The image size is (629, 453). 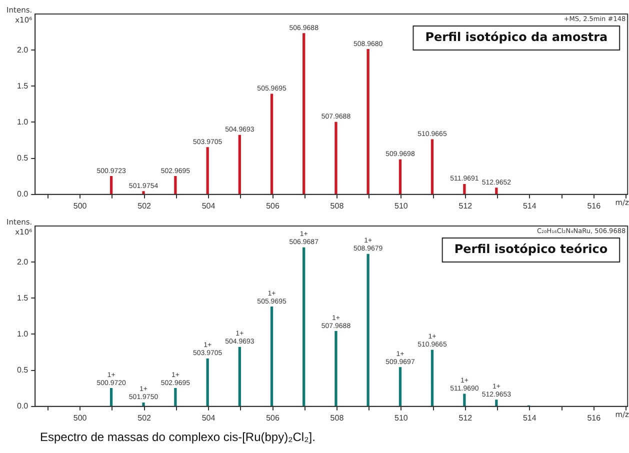 What do you see at coordinates (178, 437) in the screenshot?
I see `text: Espectro de massas do complexo cis-[Ru(bpy)₂Cl₂].` at bounding box center [178, 437].